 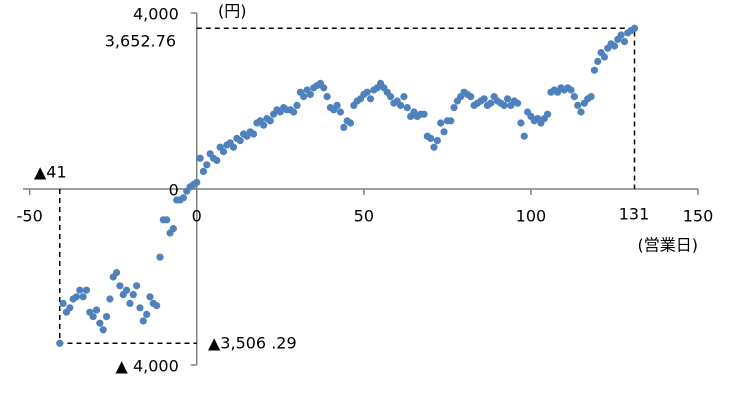 What do you see at coordinates (232, 11) in the screenshot?
I see `y-unit: (円)` at bounding box center [232, 11].